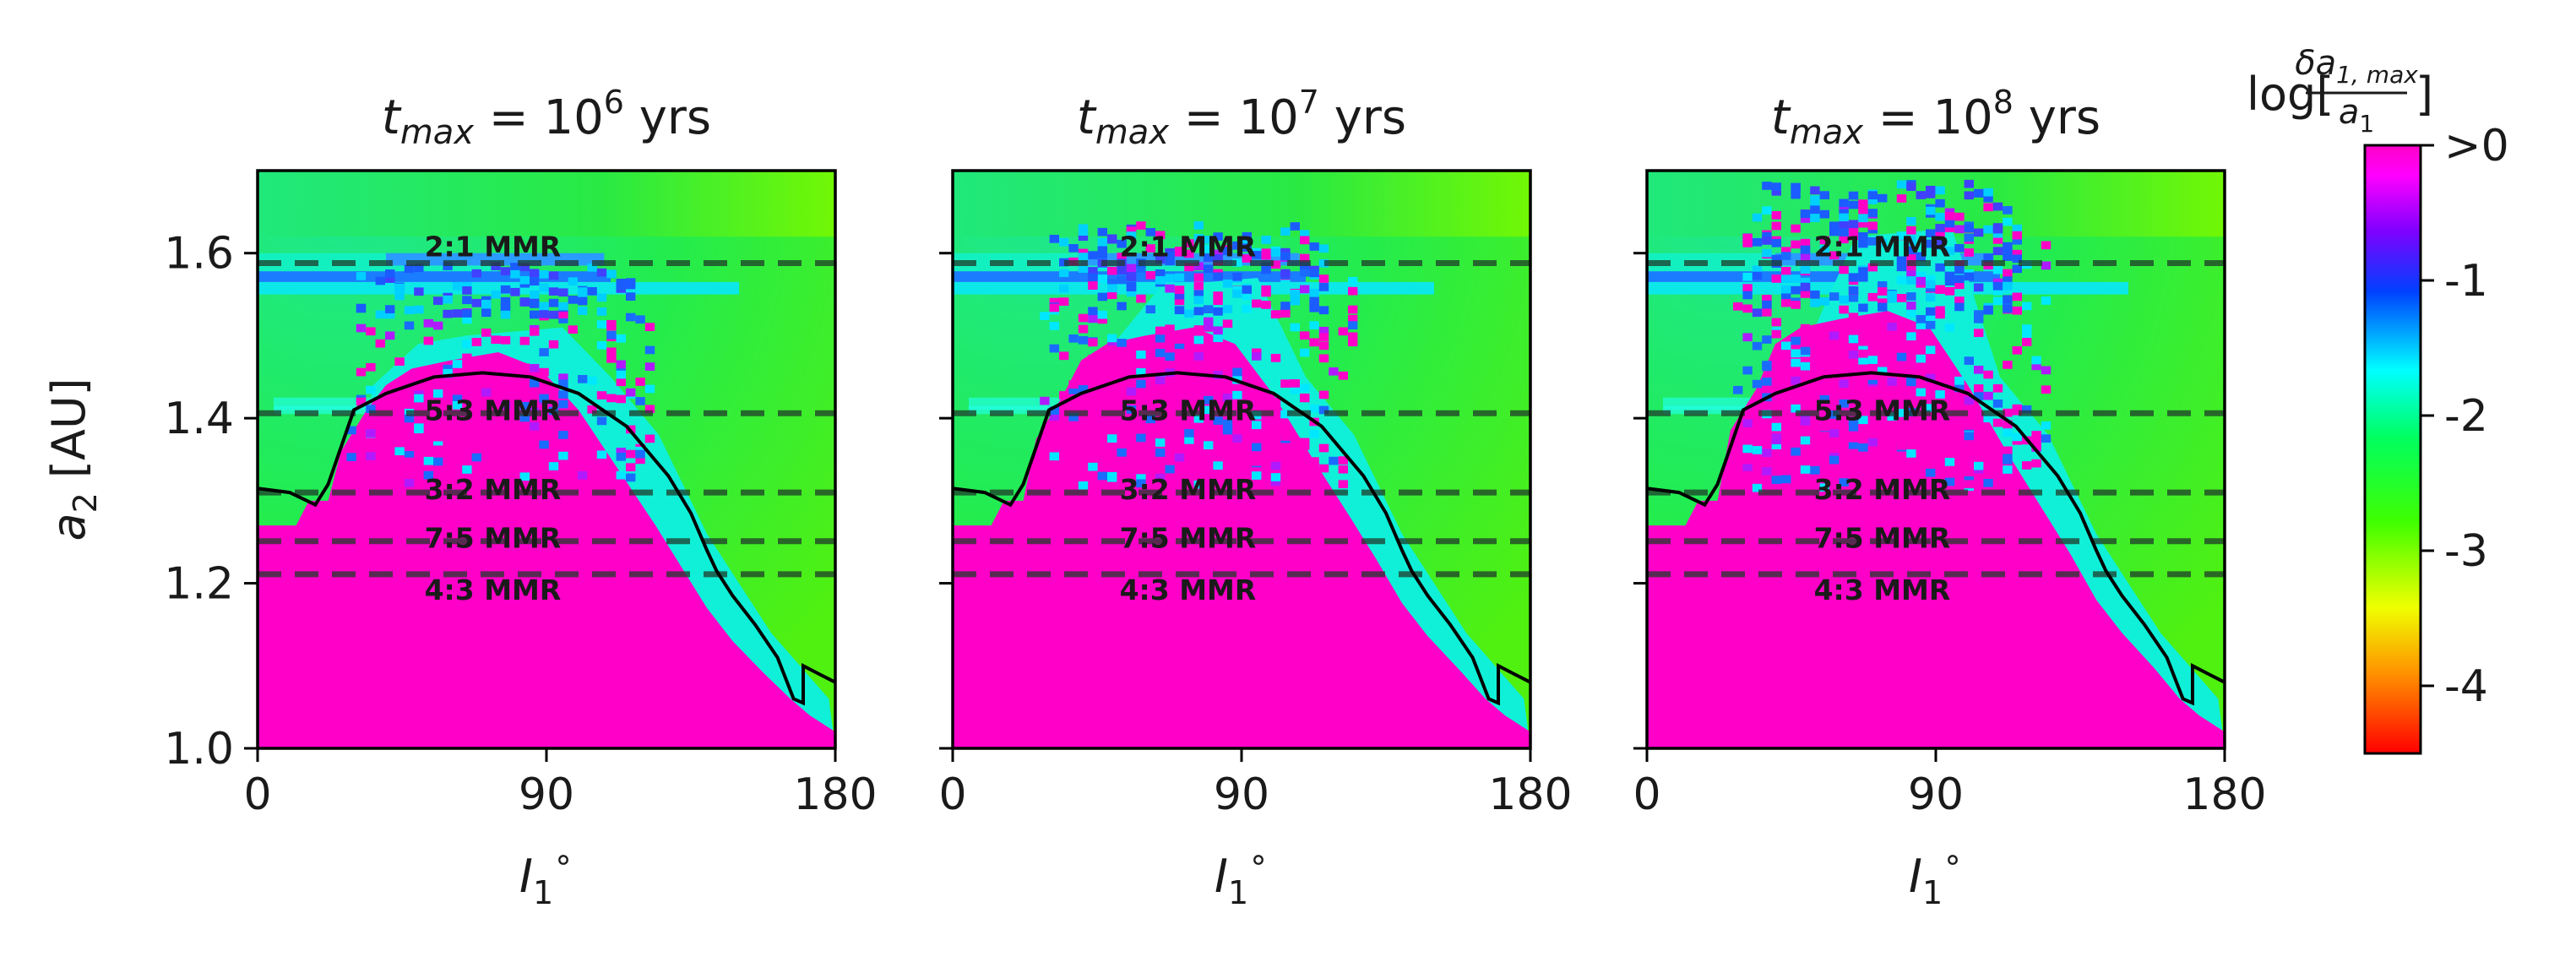 This screenshot has height=973, width=2576. I want to click on resonance-label: 3:2 MMR, so click(1188, 490).